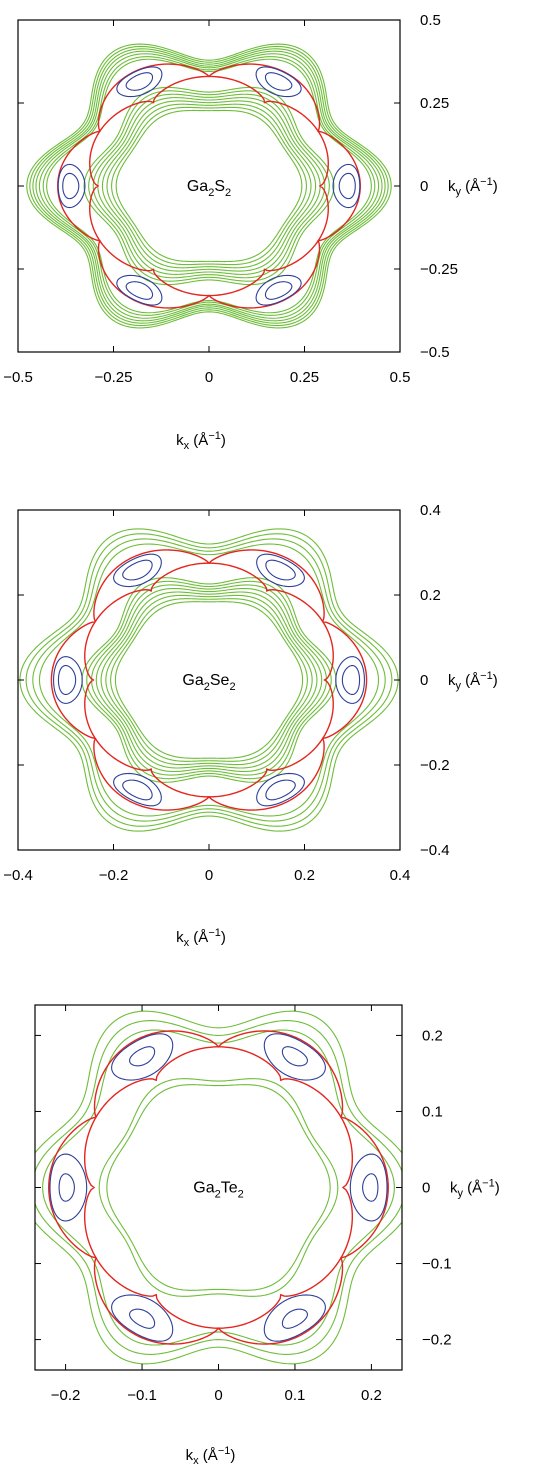  What do you see at coordinates (439, 269) in the screenshot?
I see `y-tick-label: −0.25` at bounding box center [439, 269].